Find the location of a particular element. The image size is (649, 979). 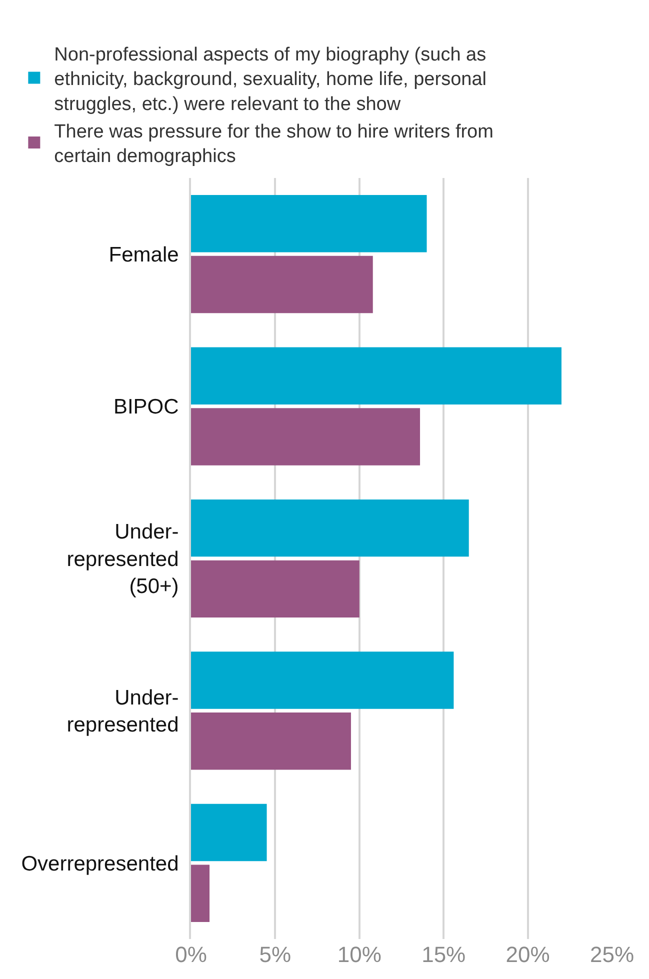

x-tick-label: 20% is located at coordinates (528, 954).